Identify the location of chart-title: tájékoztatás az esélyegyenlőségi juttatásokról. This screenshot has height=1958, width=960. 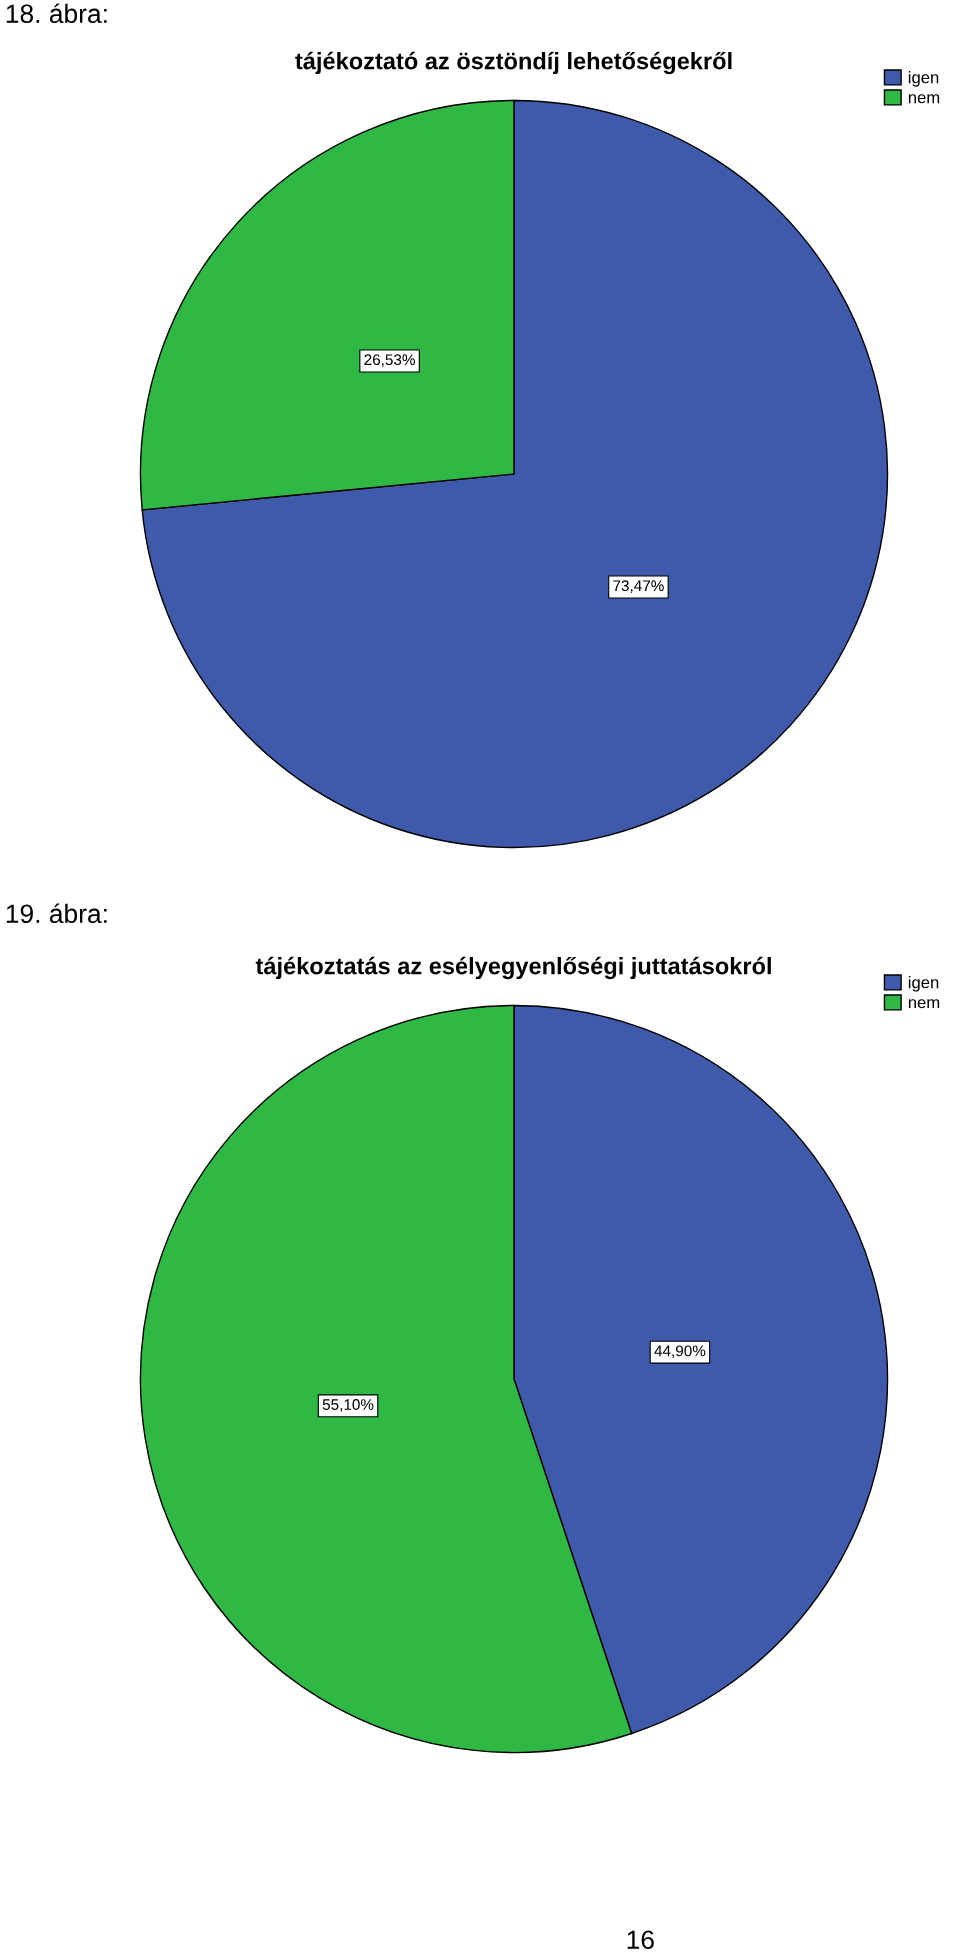
(513, 968).